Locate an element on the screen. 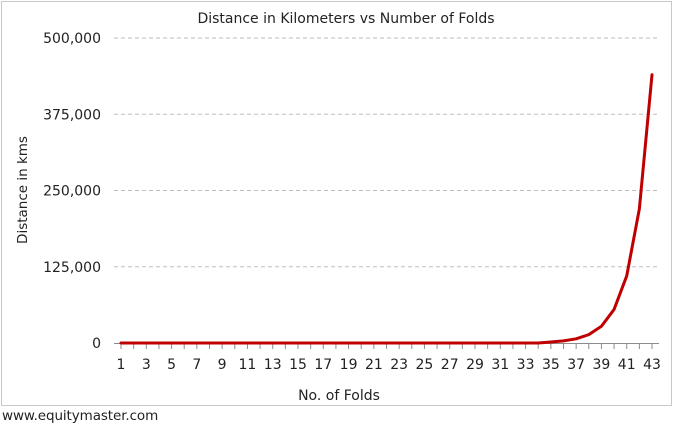 The image size is (675, 428). x-tick-label: 37 is located at coordinates (576, 365).